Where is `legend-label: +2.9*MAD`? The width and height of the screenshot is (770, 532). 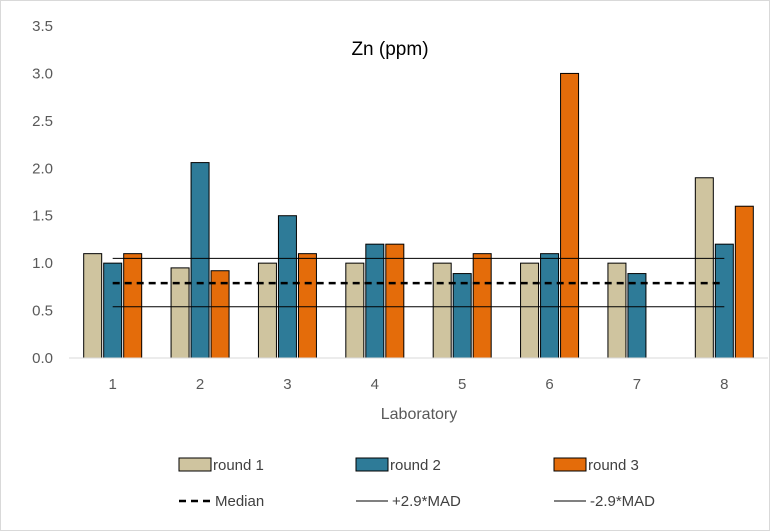 legend-label: +2.9*MAD is located at coordinates (426, 501).